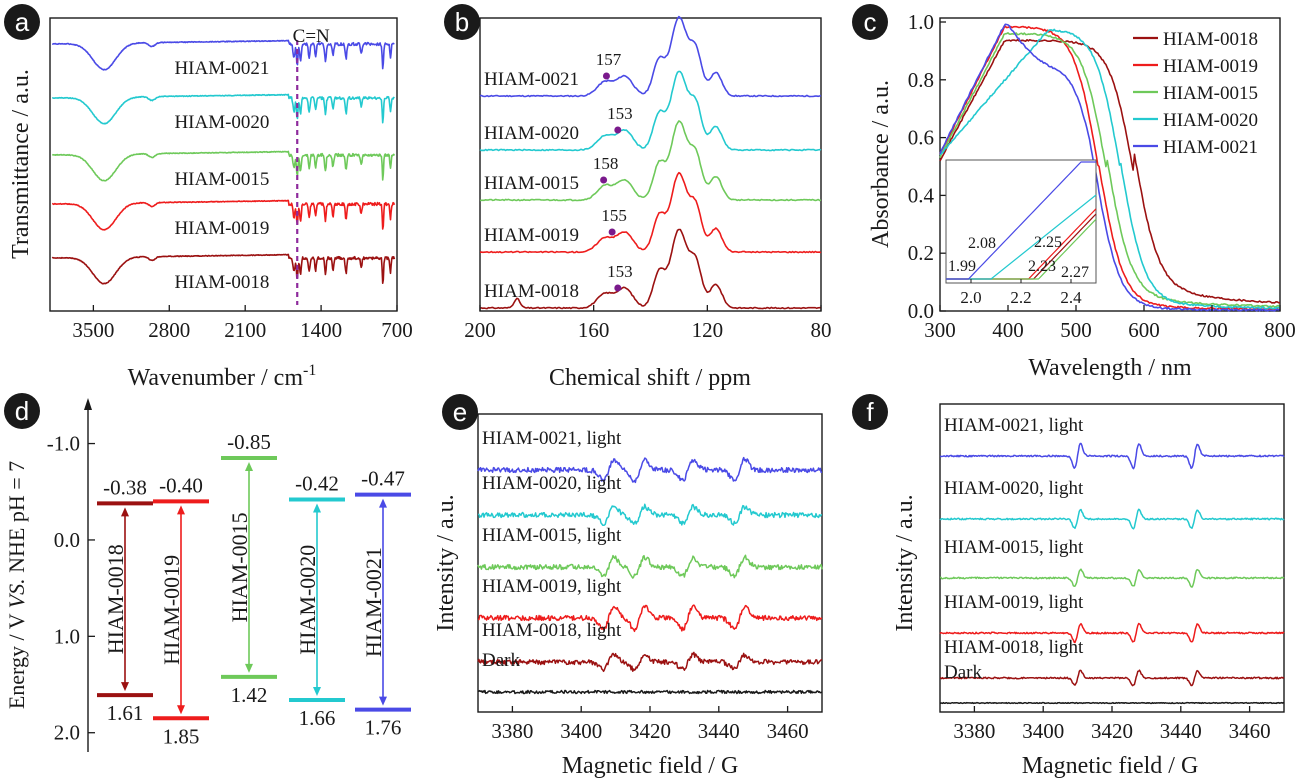 The width and height of the screenshot is (1302, 783). Describe the element at coordinates (650, 378) in the screenshot. I see `panel-b-xlabel: Chemical shift / ppm` at that location.